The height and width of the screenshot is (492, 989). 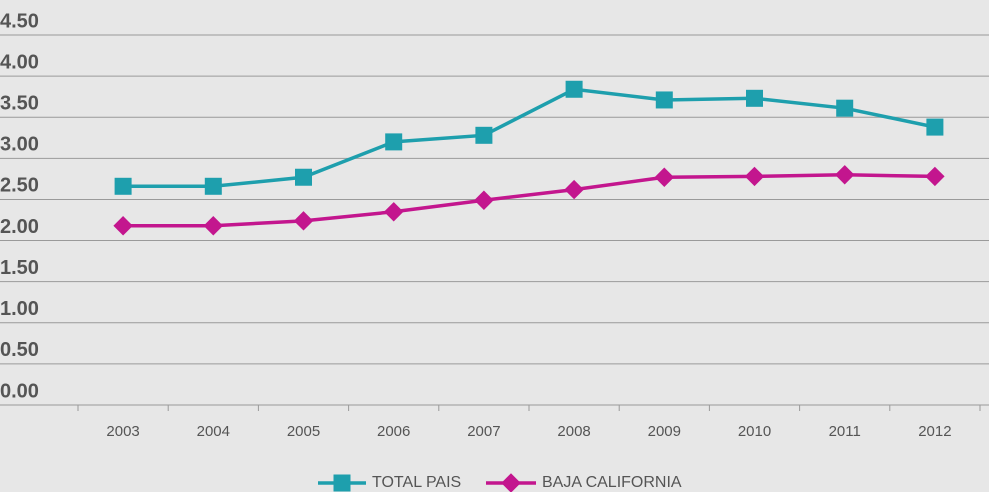 What do you see at coordinates (845, 431) in the screenshot?
I see `x-tick-label: 2011` at bounding box center [845, 431].